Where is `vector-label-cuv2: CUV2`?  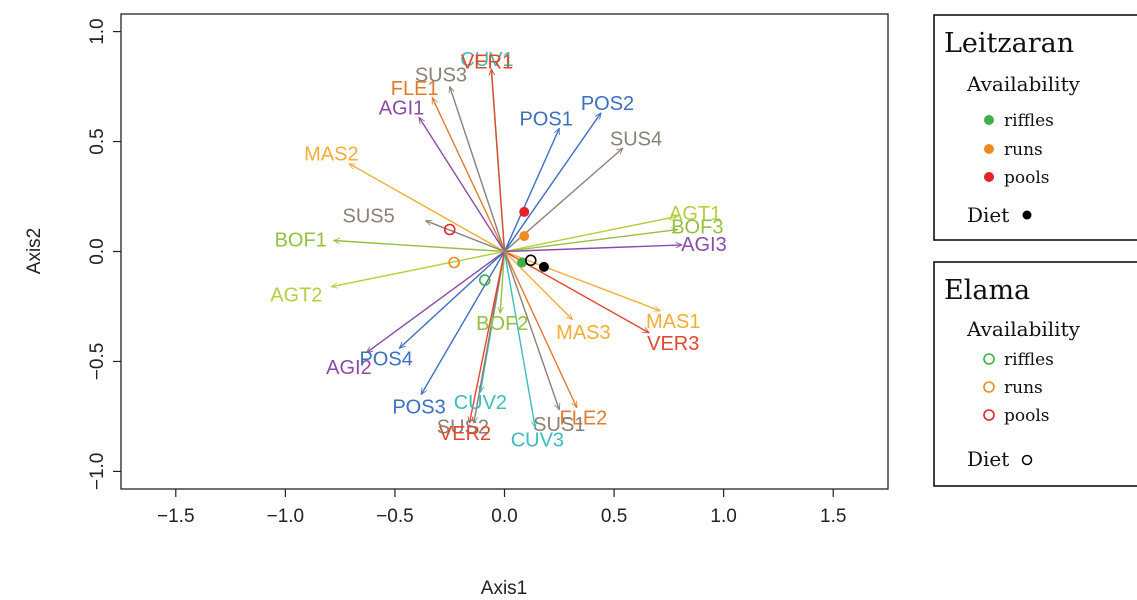
vector-label-cuv2: CUV2 is located at coordinates (480, 403).